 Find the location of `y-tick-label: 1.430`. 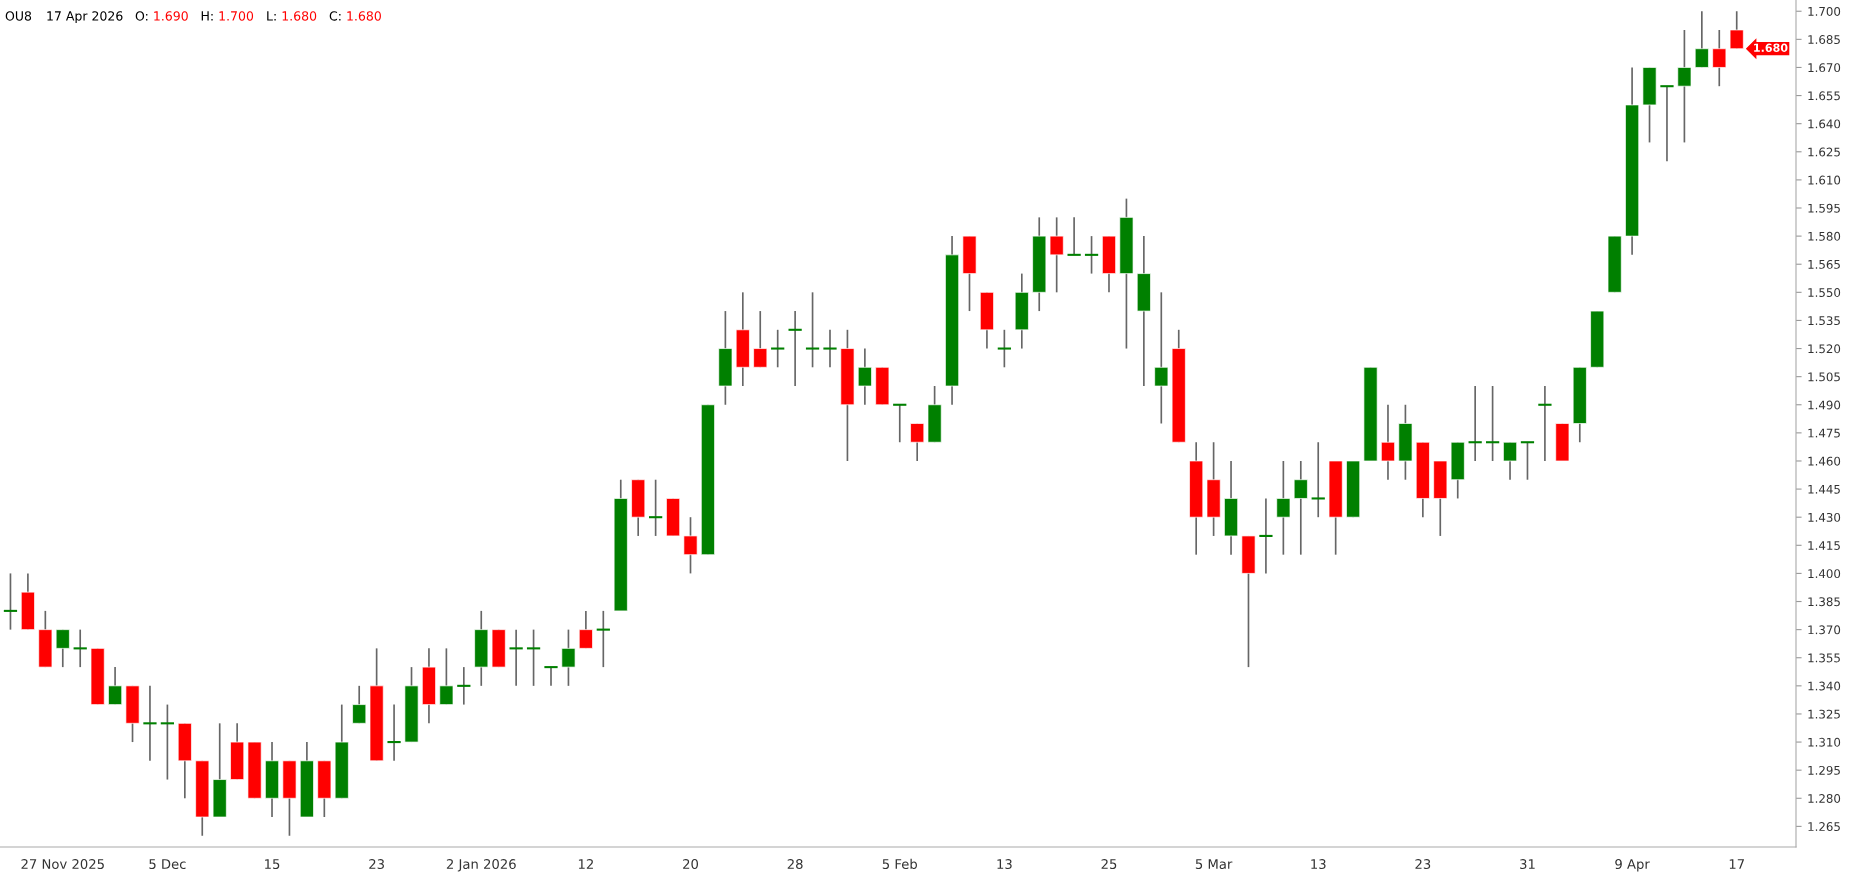

y-tick-label: 1.430 is located at coordinates (1824, 517).